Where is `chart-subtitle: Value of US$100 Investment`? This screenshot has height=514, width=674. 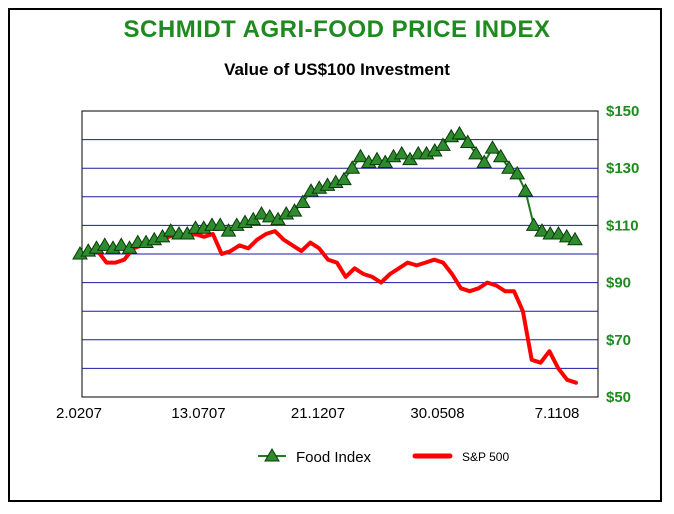
chart-subtitle: Value of US$100 Investment is located at coordinates (337, 69).